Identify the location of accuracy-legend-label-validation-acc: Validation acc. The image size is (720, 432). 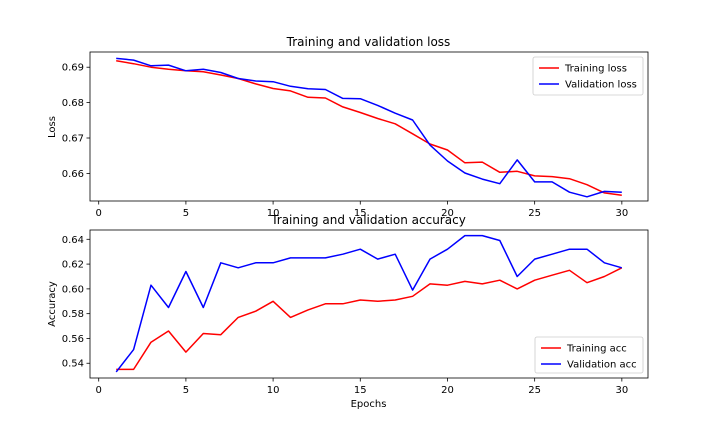
(602, 365).